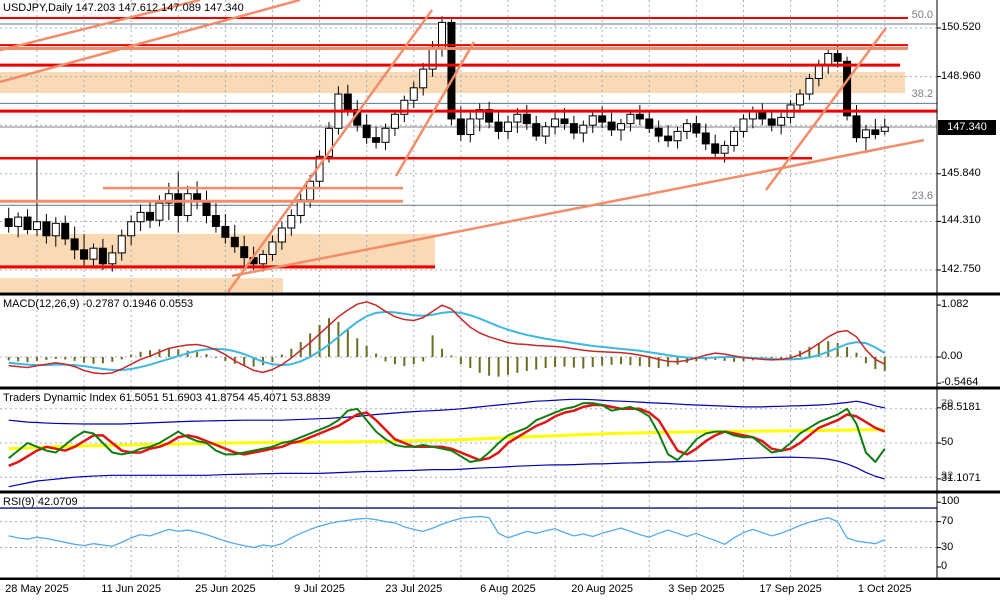 Image resolution: width=1000 pixels, height=600 pixels. I want to click on macd-axis-label: 1.082, so click(955, 304).